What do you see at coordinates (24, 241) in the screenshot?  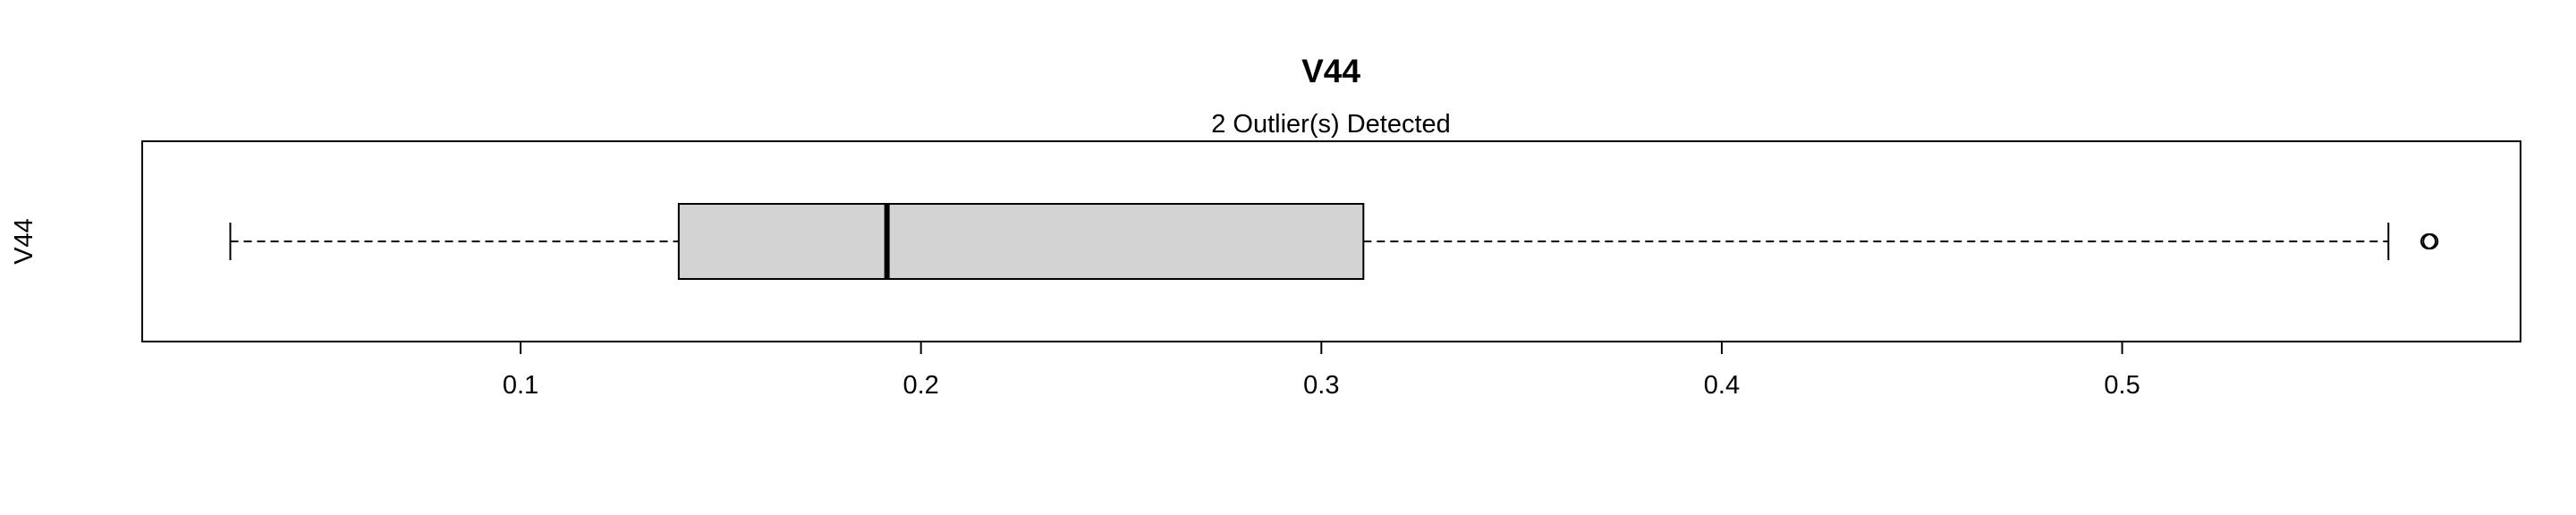 I see `y-axis-label: V44` at bounding box center [24, 241].